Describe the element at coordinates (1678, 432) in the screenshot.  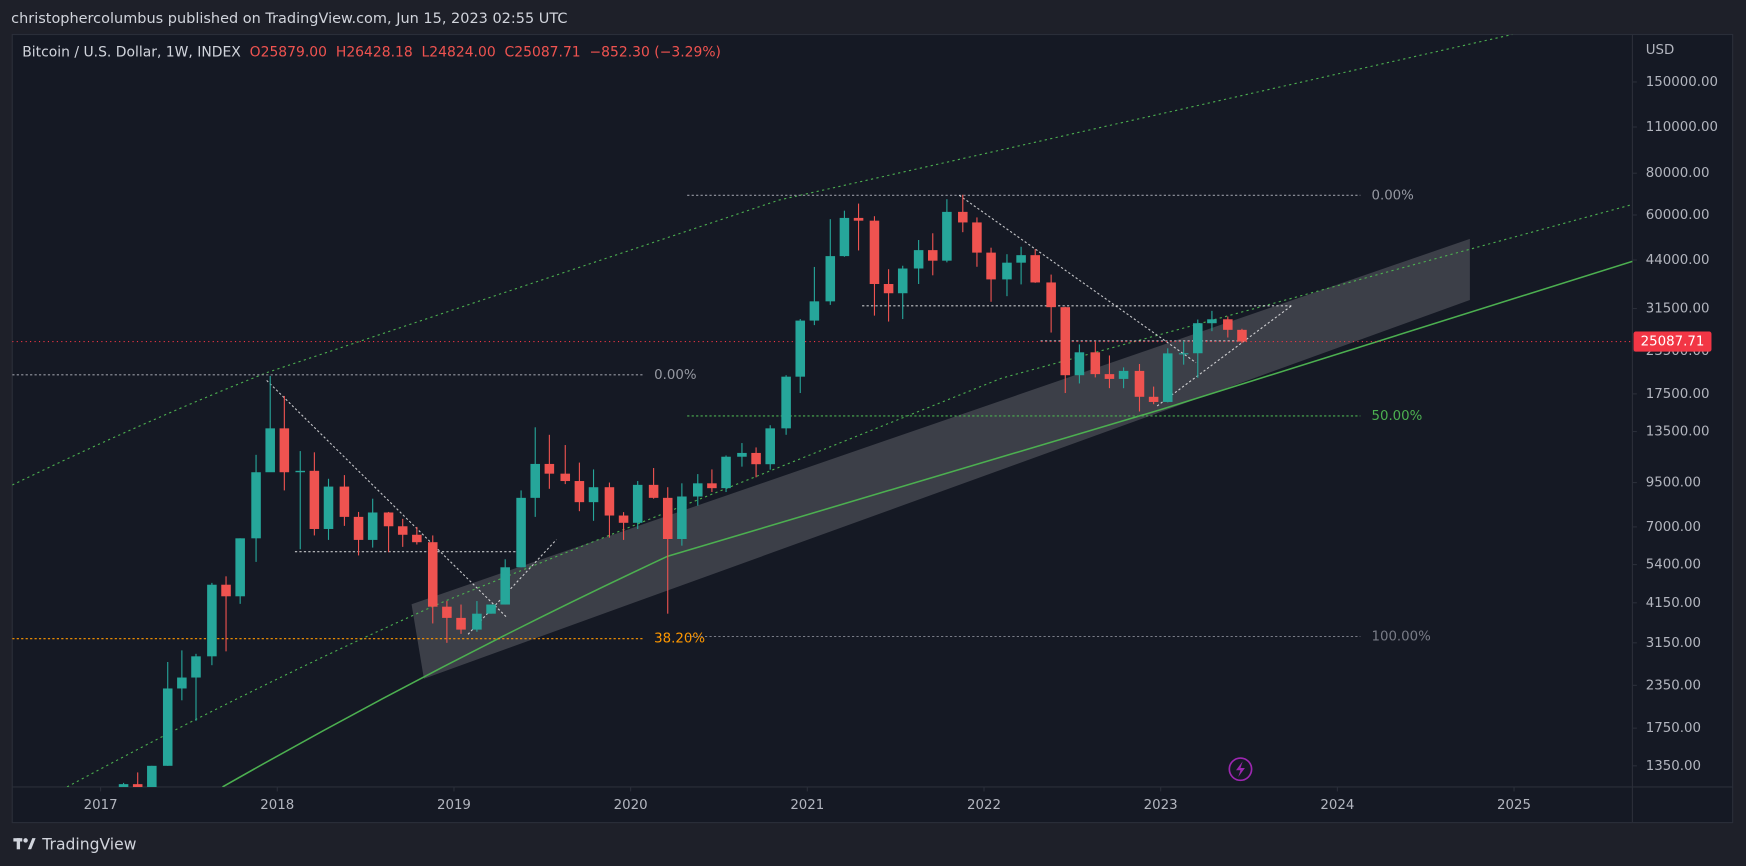
I see `y-tick-label: 13500.00` at that location.